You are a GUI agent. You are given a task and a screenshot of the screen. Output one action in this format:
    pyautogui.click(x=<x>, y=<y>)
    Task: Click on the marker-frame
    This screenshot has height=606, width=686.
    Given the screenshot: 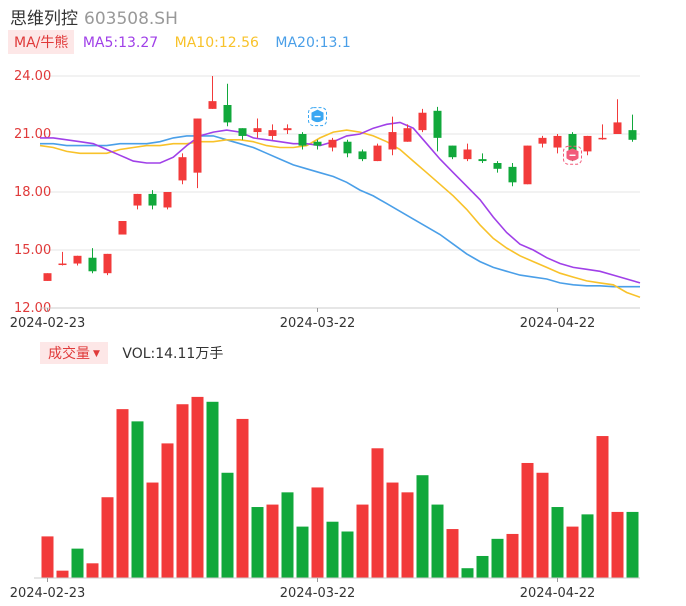 What is the action you would take?
    pyautogui.click(x=572, y=155)
    